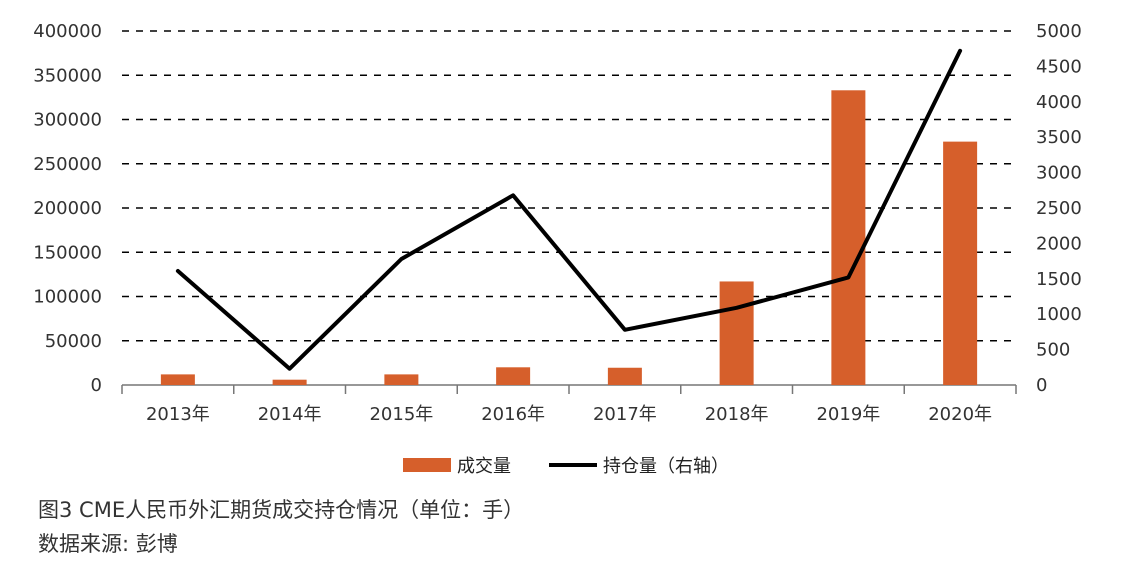  What do you see at coordinates (1059, 102) in the screenshot?
I see `y-right-tick-label: 4000` at bounding box center [1059, 102].